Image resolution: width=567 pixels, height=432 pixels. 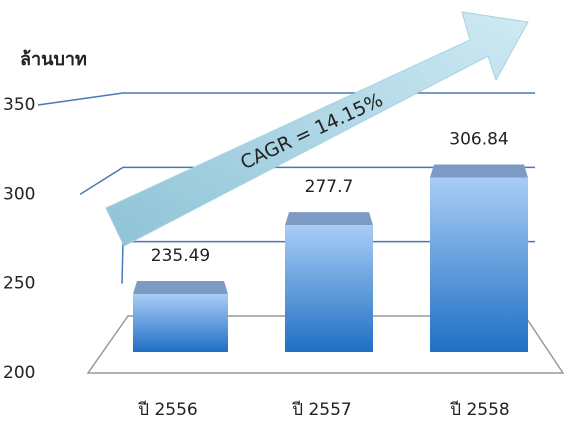 I want to click on value-label: 306.84, so click(x=478, y=139).